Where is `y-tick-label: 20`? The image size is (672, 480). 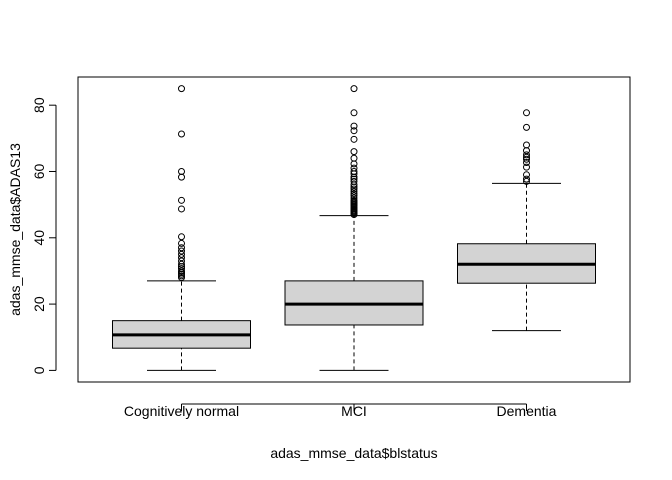 y-tick-label: 20 is located at coordinates (39, 304).